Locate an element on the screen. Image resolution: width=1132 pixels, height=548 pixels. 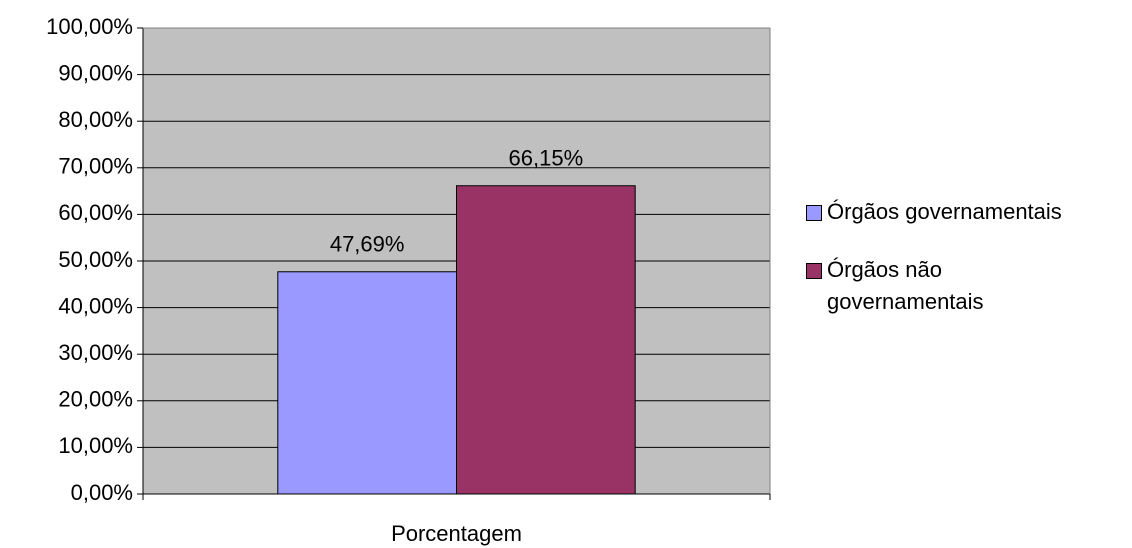
legend-label: Órgãos não governamentais is located at coordinates (905, 285).